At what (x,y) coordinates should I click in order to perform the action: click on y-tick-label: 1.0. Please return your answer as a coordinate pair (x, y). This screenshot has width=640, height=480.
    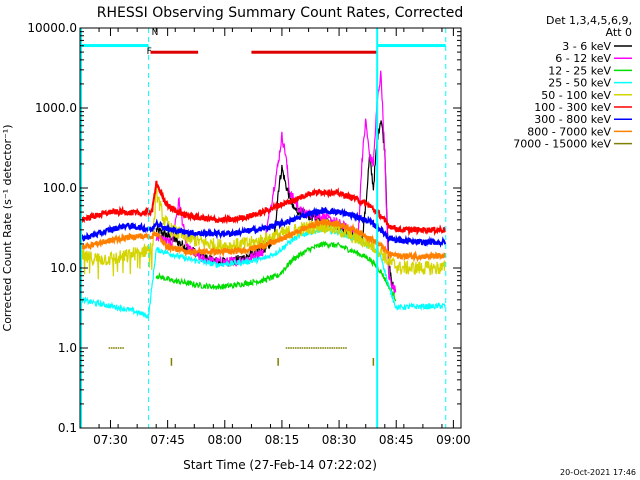
    Looking at the image, I should click on (67, 348).